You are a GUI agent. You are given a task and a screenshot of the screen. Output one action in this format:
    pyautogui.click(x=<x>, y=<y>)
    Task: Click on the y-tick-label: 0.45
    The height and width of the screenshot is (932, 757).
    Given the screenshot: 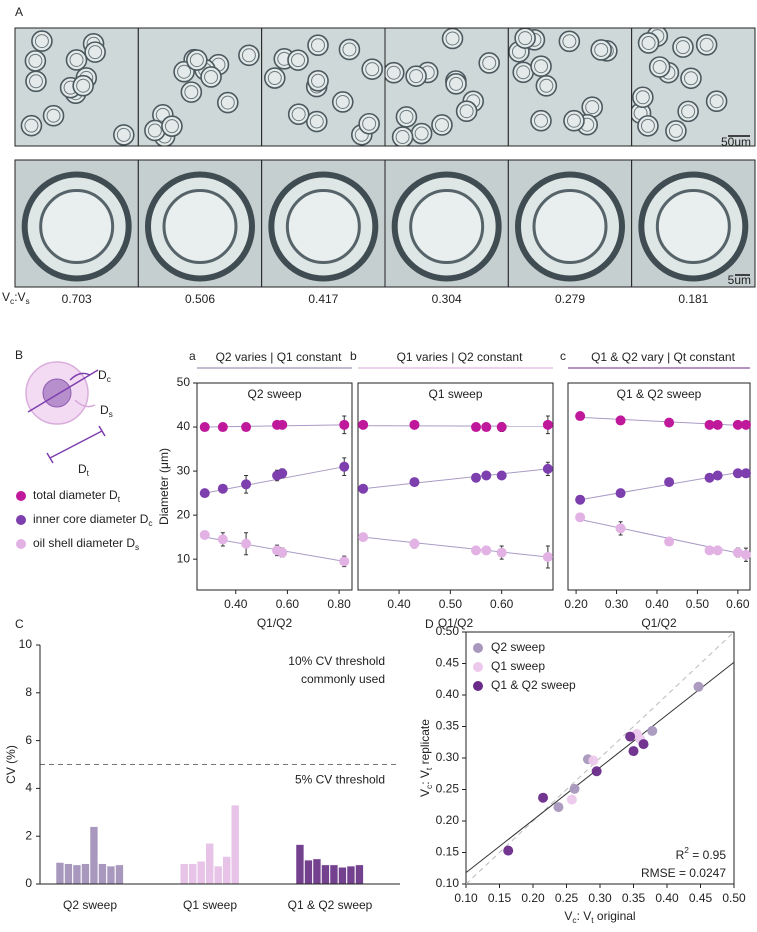 What is the action you would take?
    pyautogui.click(x=448, y=663)
    